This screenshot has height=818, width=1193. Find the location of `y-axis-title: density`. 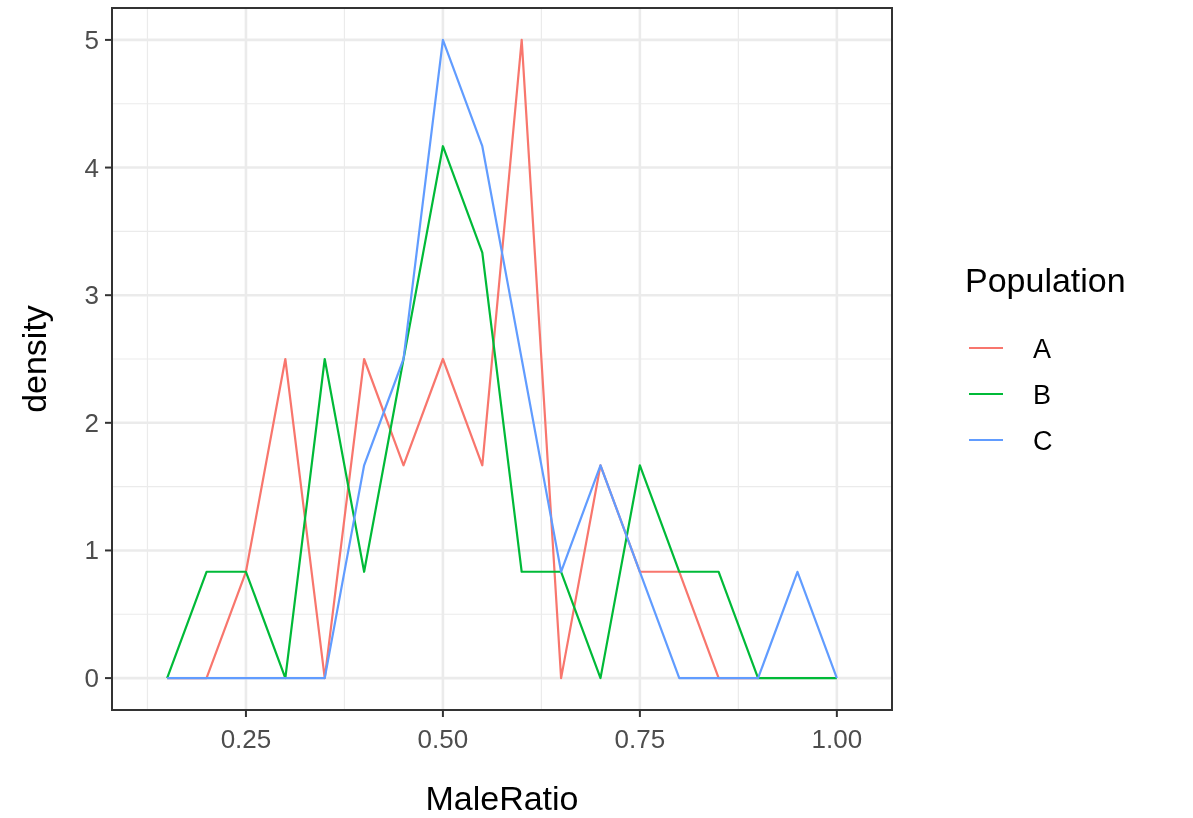

y-axis-title: density is located at coordinates (34, 359).